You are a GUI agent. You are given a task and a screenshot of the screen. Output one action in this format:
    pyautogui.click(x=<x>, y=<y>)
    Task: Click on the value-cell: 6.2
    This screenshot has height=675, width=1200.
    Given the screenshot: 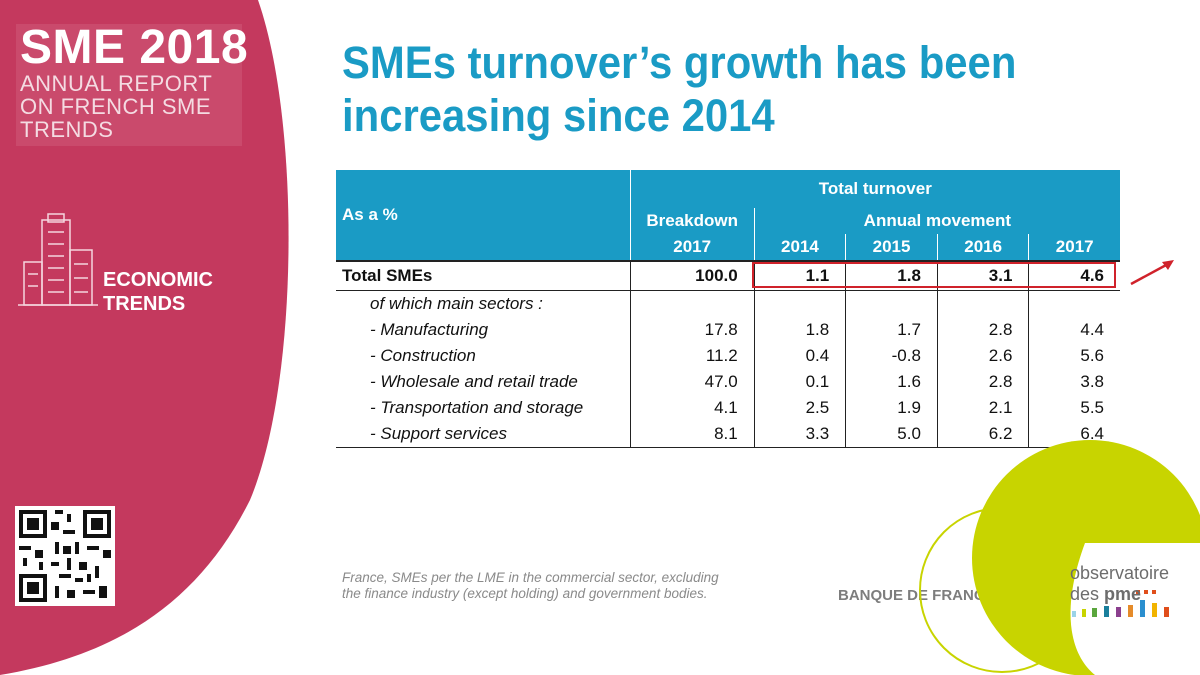 What is the action you would take?
    pyautogui.click(x=982, y=434)
    